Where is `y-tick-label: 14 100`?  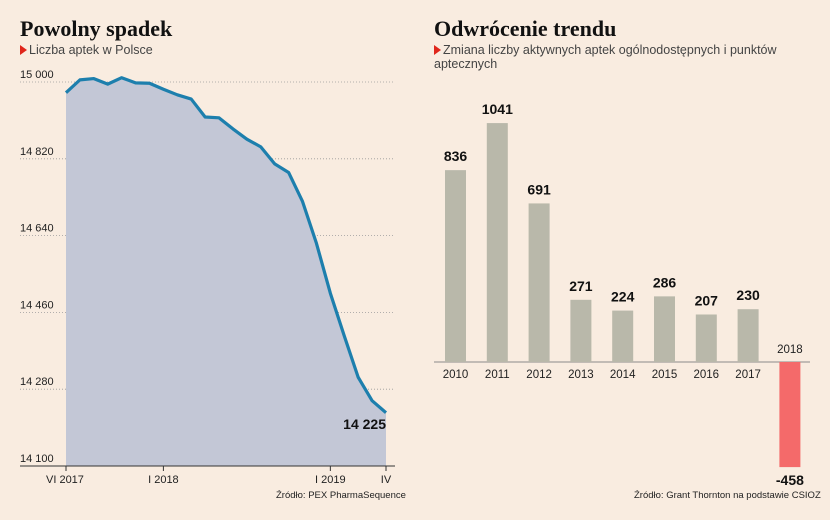 y-tick-label: 14 100 is located at coordinates (37, 459).